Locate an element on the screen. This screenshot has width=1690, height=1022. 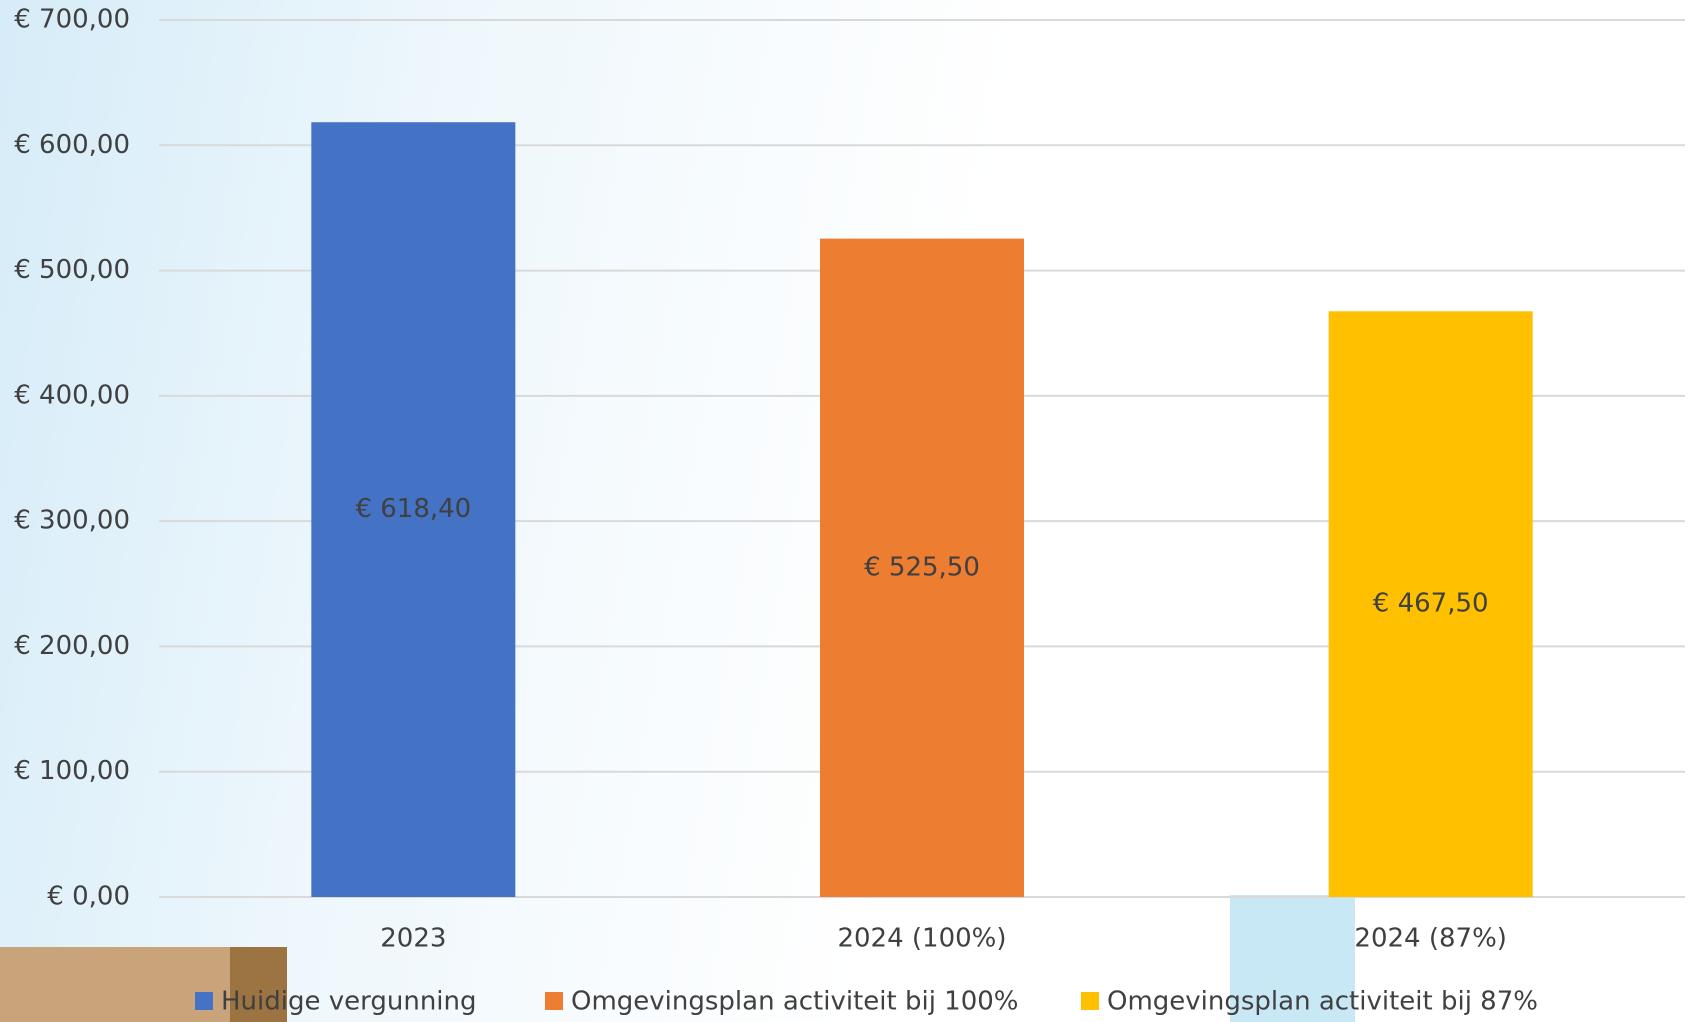
data-label: € 467,50 is located at coordinates (1431, 604).